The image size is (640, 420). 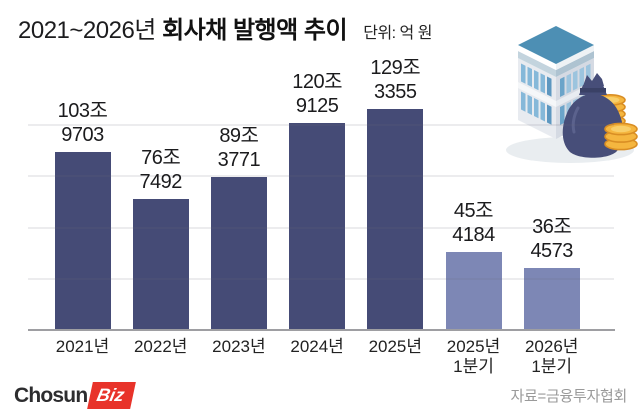 I want to click on x-axis-label: 2025년 1분기, so click(x=473, y=356).